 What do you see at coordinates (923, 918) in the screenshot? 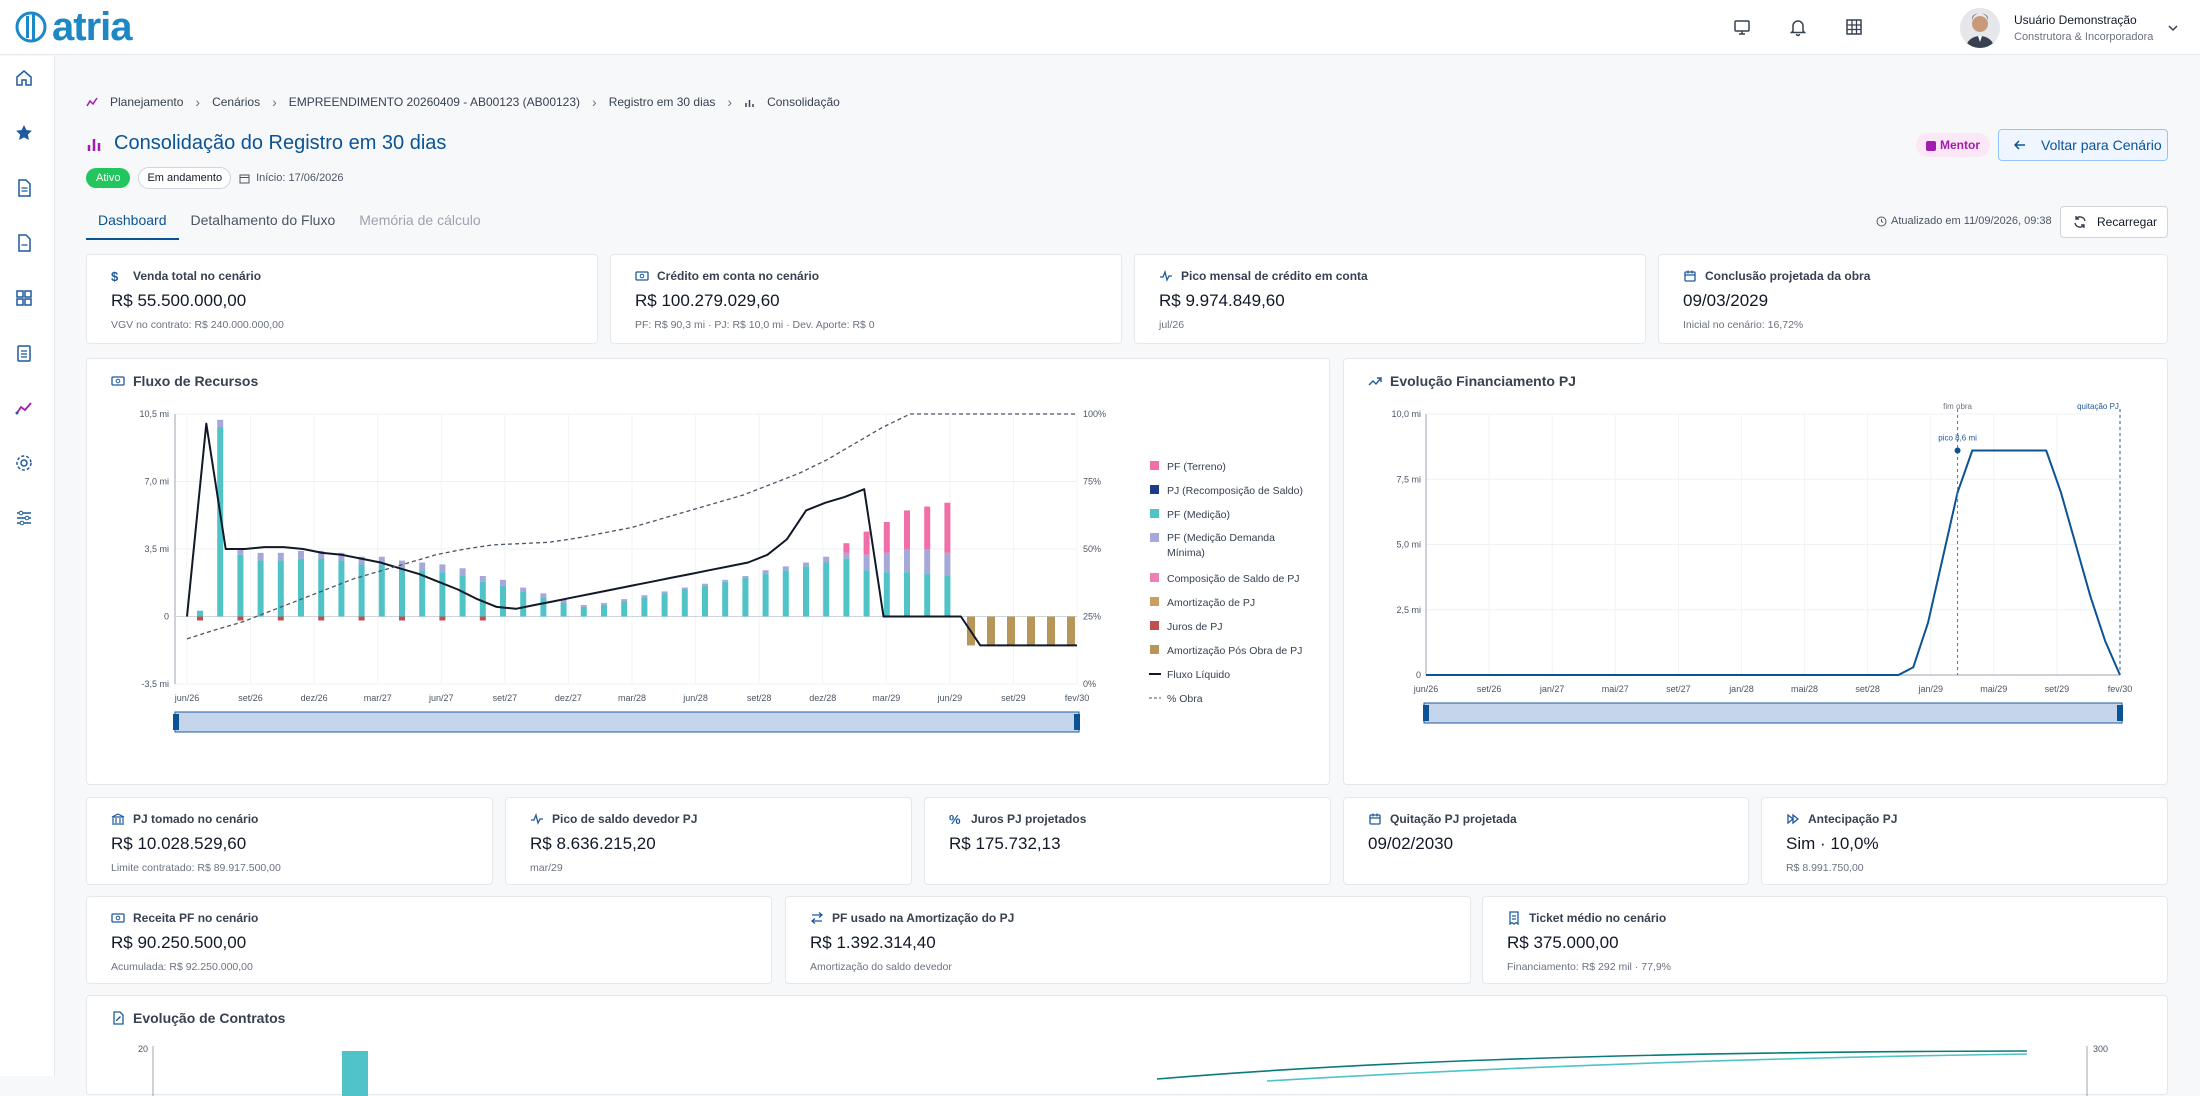
I see `kpi-label: PF usado na Amortização do PJ` at bounding box center [923, 918].